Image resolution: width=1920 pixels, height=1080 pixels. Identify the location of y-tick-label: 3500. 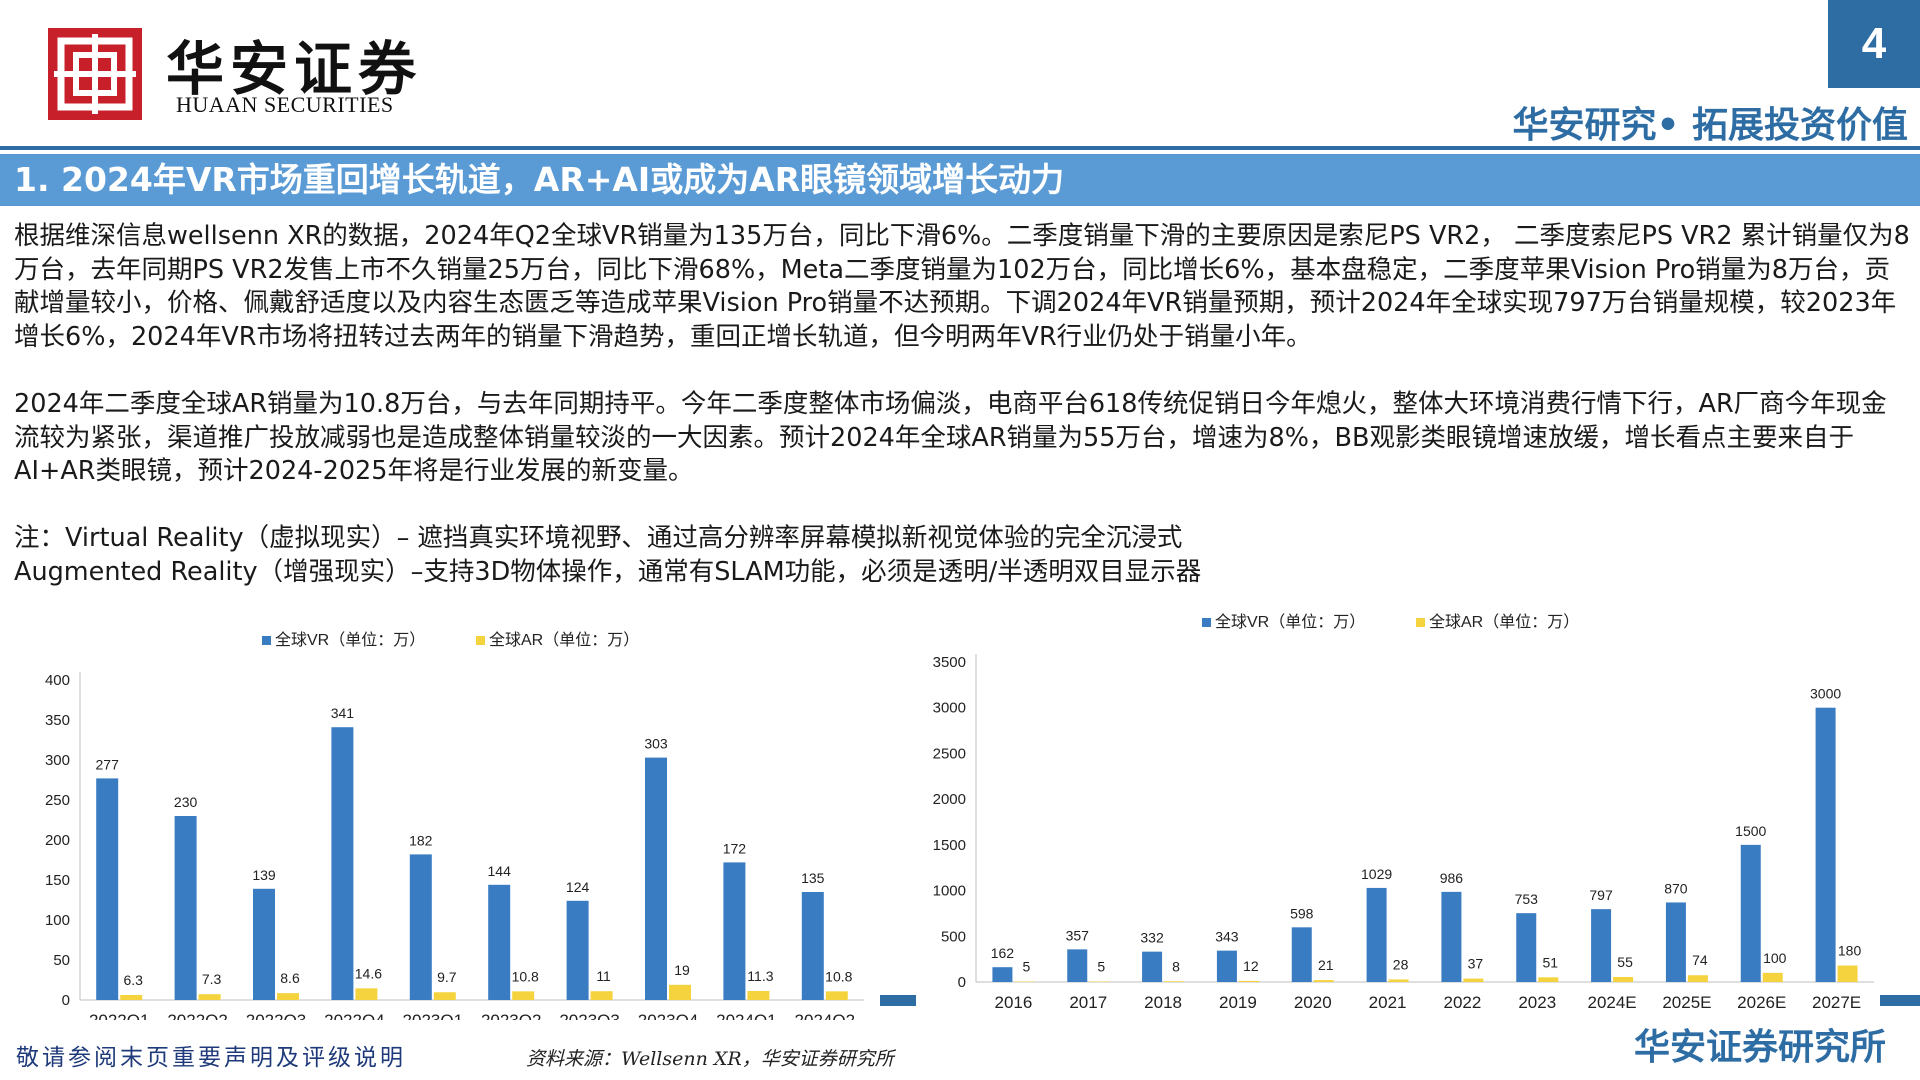
(949, 662).